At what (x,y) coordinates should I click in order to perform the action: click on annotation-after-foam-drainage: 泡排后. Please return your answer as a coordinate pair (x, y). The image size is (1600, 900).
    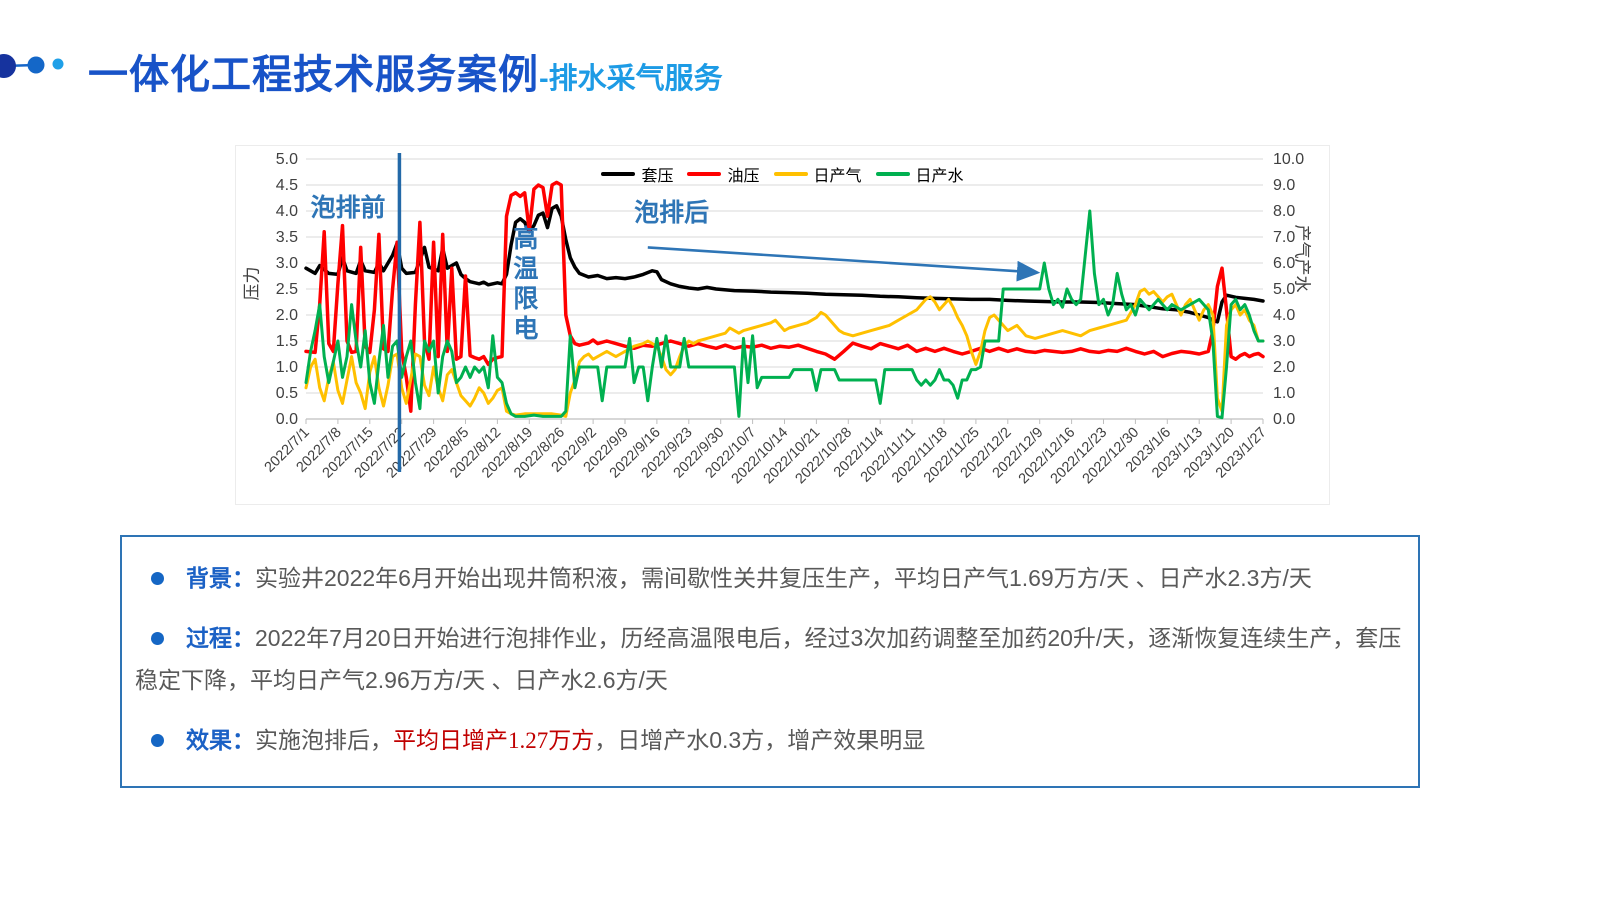
    Looking at the image, I should click on (672, 212).